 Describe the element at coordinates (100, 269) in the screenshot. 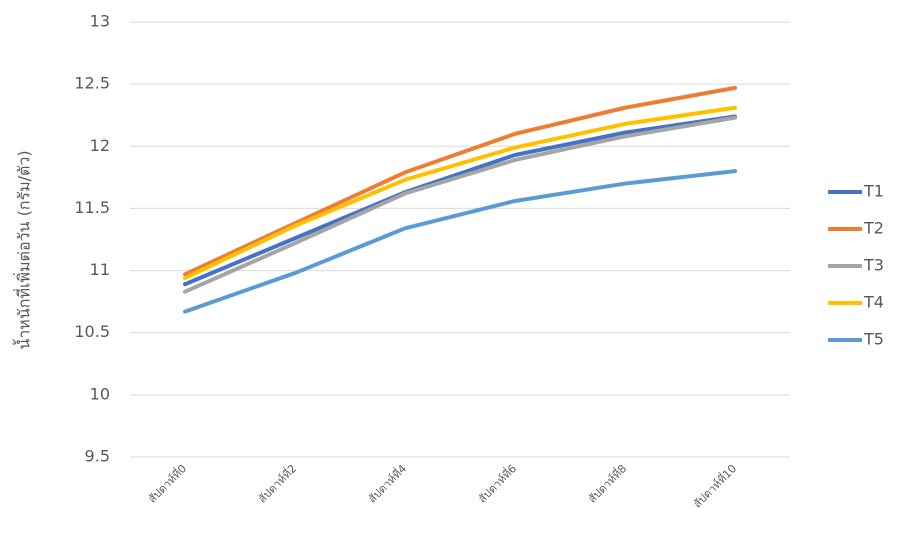

I see `y-tick-label: 11` at that location.